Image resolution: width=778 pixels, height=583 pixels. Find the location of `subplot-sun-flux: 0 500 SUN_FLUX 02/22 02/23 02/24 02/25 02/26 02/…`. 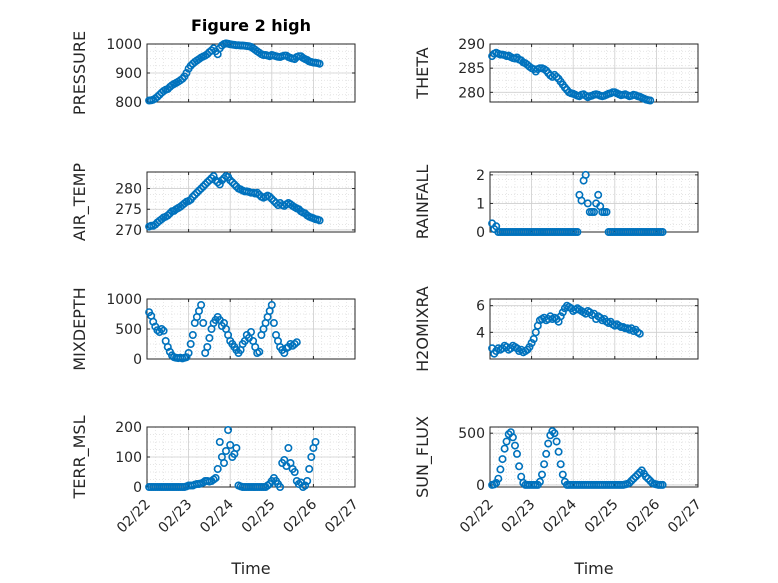

subplot-sun-flux: 0 500 SUN_FLUX 02/22 02/23 02/24 02/25 02/26 02/… is located at coordinates (559, 476).